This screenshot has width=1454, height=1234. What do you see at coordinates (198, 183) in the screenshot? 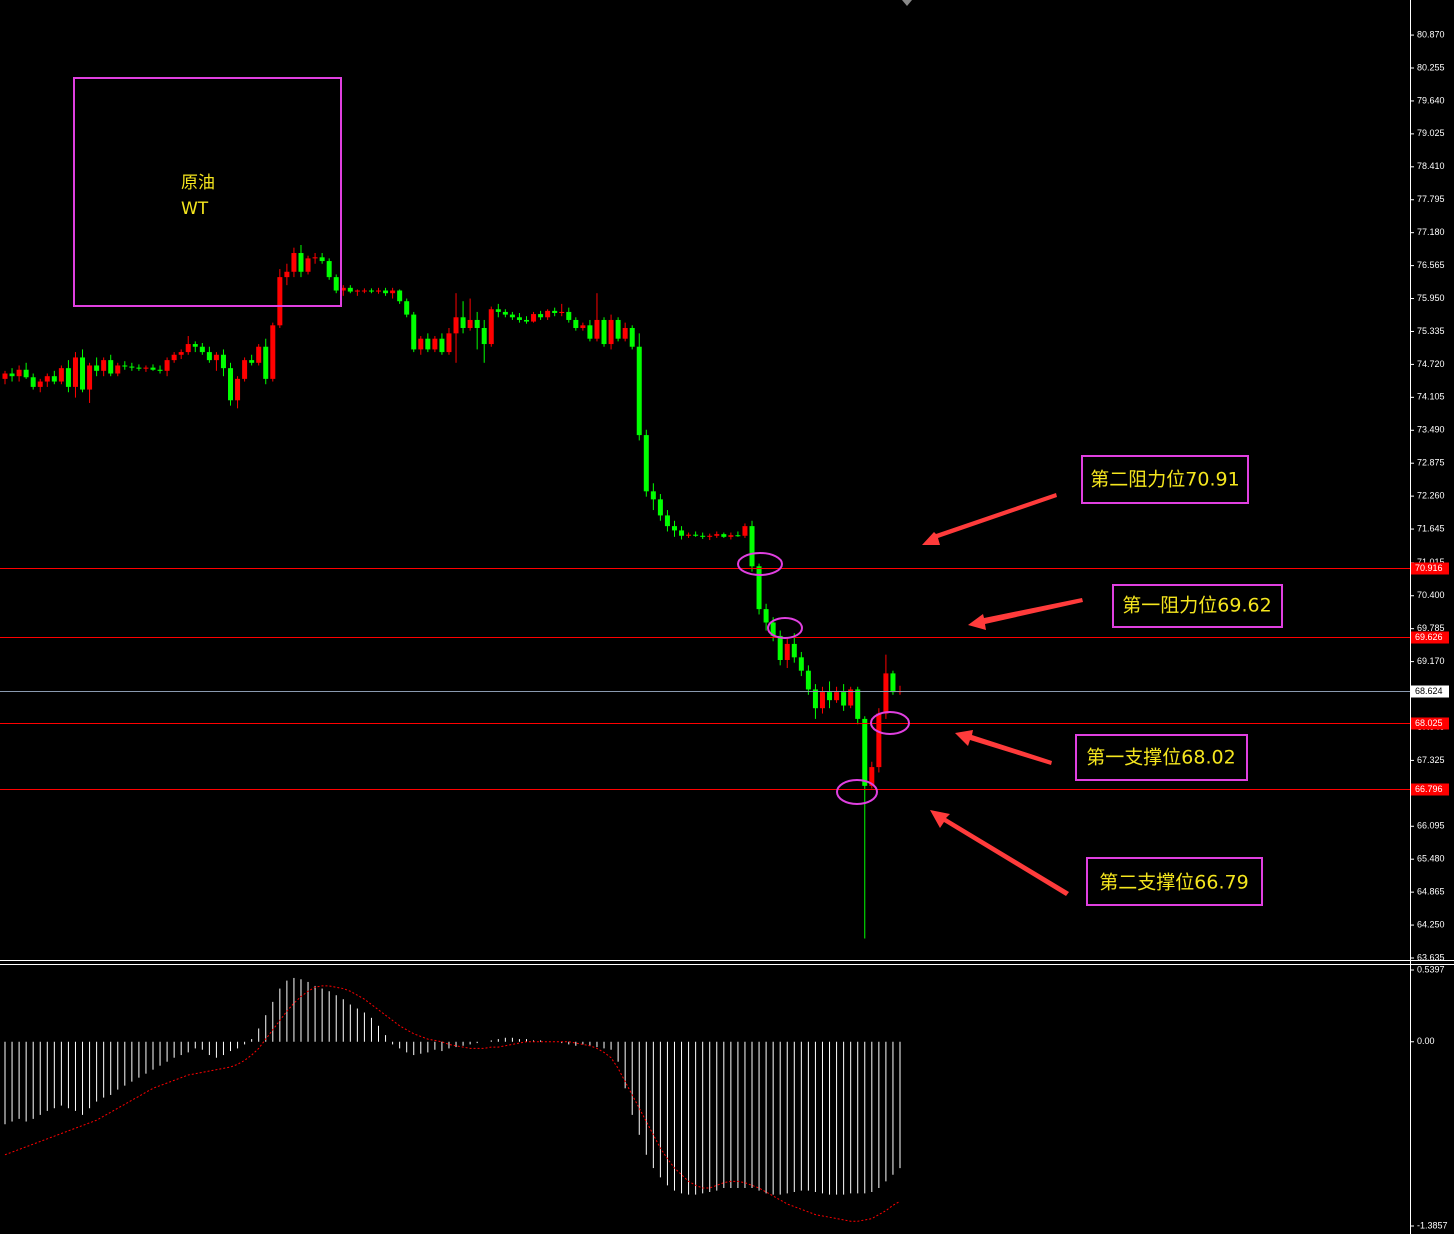
I see `title-box-line: 原油` at bounding box center [198, 183].